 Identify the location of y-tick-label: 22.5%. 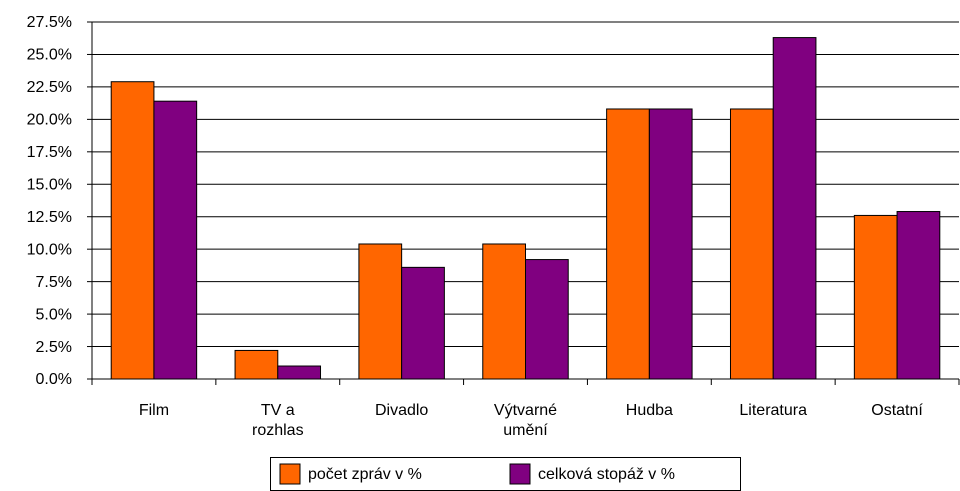
(49, 87).